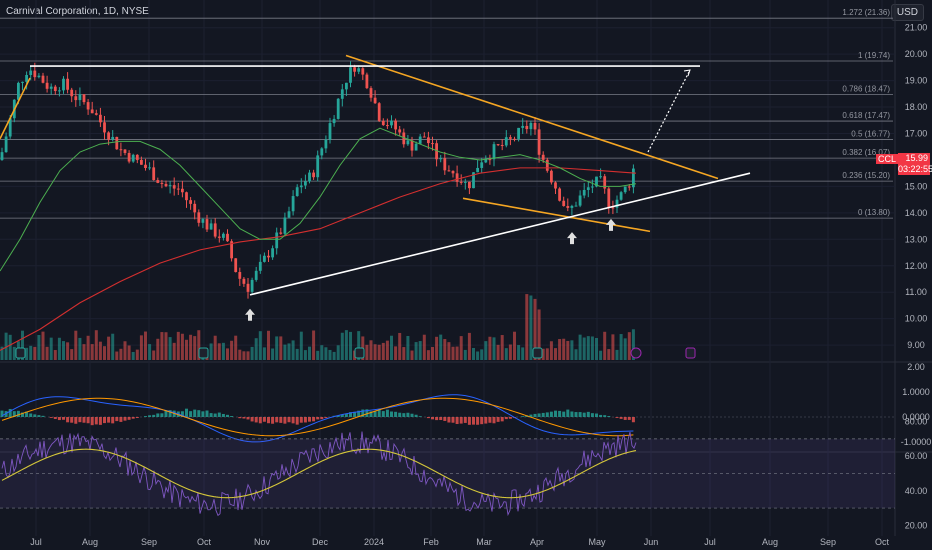 The width and height of the screenshot is (932, 550). I want to click on rsi-ma-line, so click(319, 473).